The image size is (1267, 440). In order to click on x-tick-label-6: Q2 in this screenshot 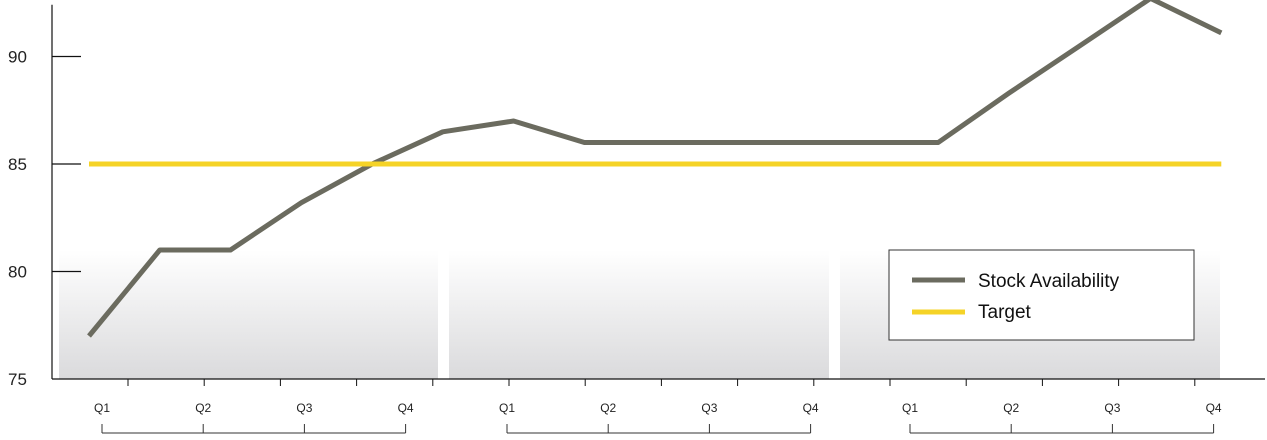, I will do `click(608, 408)`.